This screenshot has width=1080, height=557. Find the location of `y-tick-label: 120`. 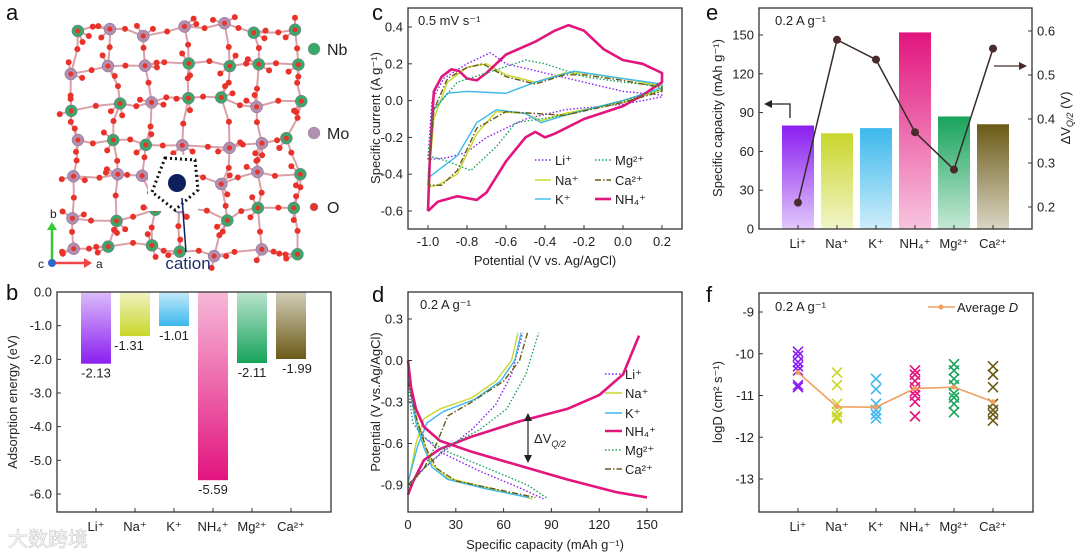

y-tick-label: 120 is located at coordinates (743, 73).